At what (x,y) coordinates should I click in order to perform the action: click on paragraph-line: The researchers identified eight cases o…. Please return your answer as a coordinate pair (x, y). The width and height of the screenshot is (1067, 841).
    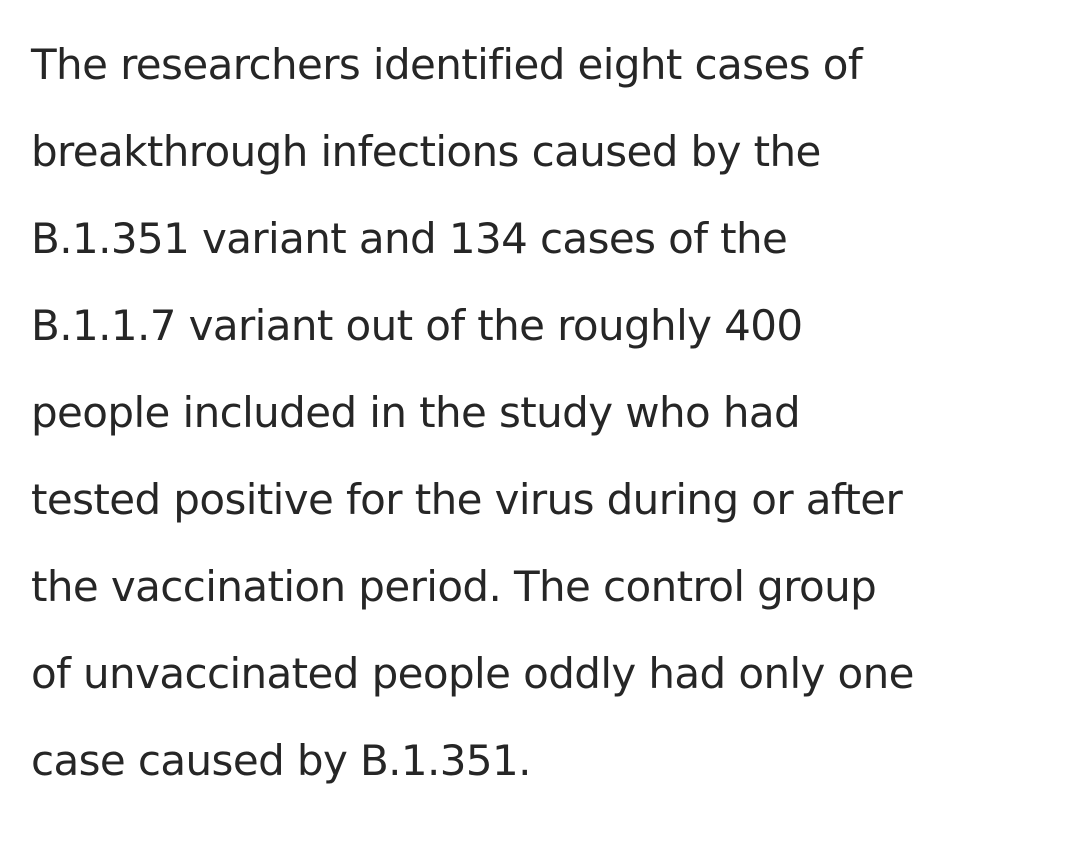
    Looking at the image, I should click on (447, 64).